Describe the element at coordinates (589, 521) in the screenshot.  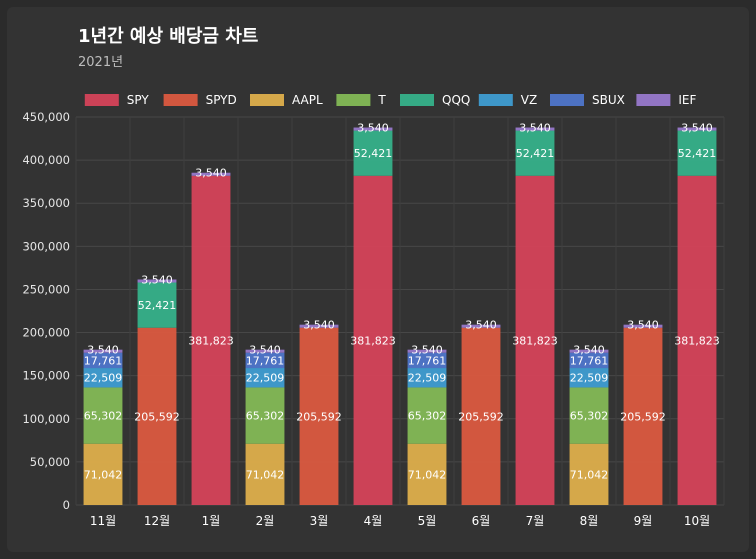
I see `x-tick-label: 8월` at that location.